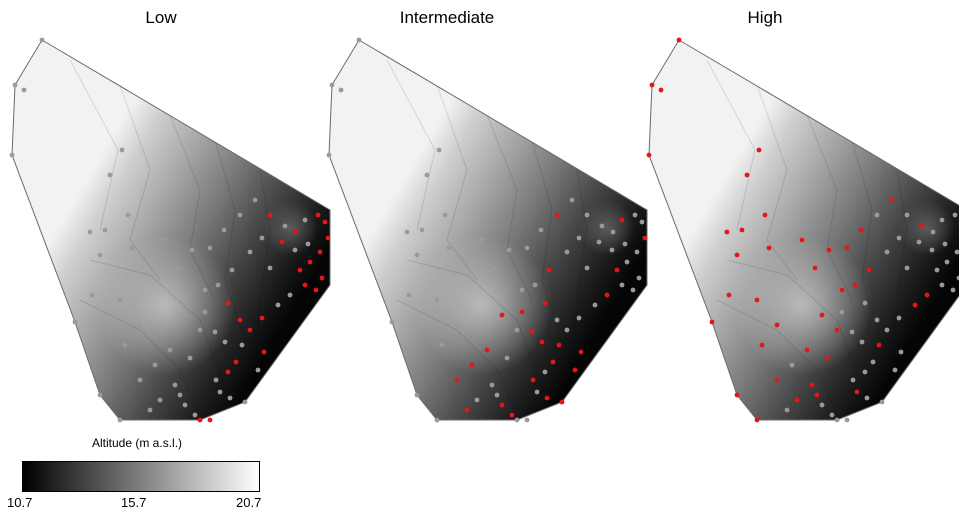 The height and width of the screenshot is (514, 959). Describe the element at coordinates (137, 443) in the screenshot. I see `legend-title: Altitude (m a.s.l.)` at that location.